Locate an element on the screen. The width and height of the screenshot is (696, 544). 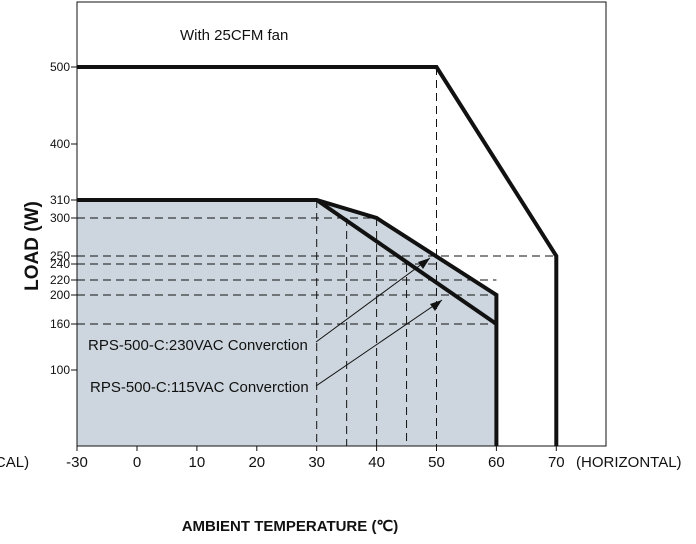
y-tick-label-100: 100 is located at coordinates (60, 370).